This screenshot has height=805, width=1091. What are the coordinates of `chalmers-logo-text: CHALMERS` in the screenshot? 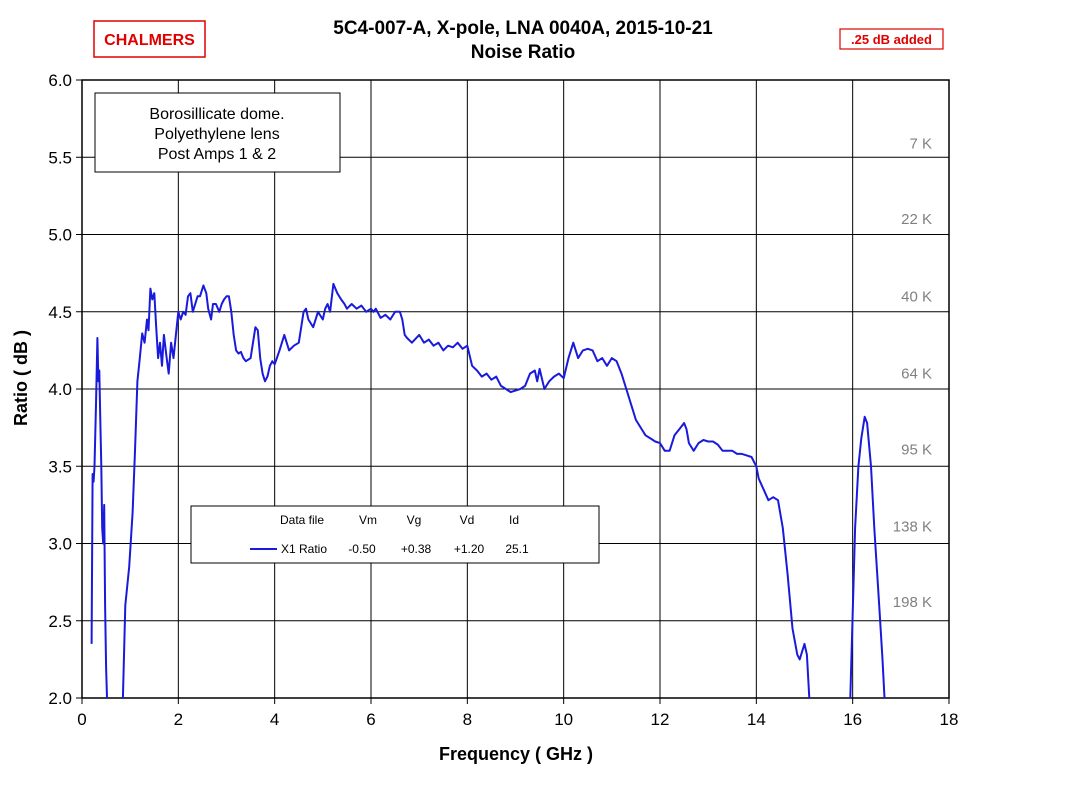 It's located at (149, 40).